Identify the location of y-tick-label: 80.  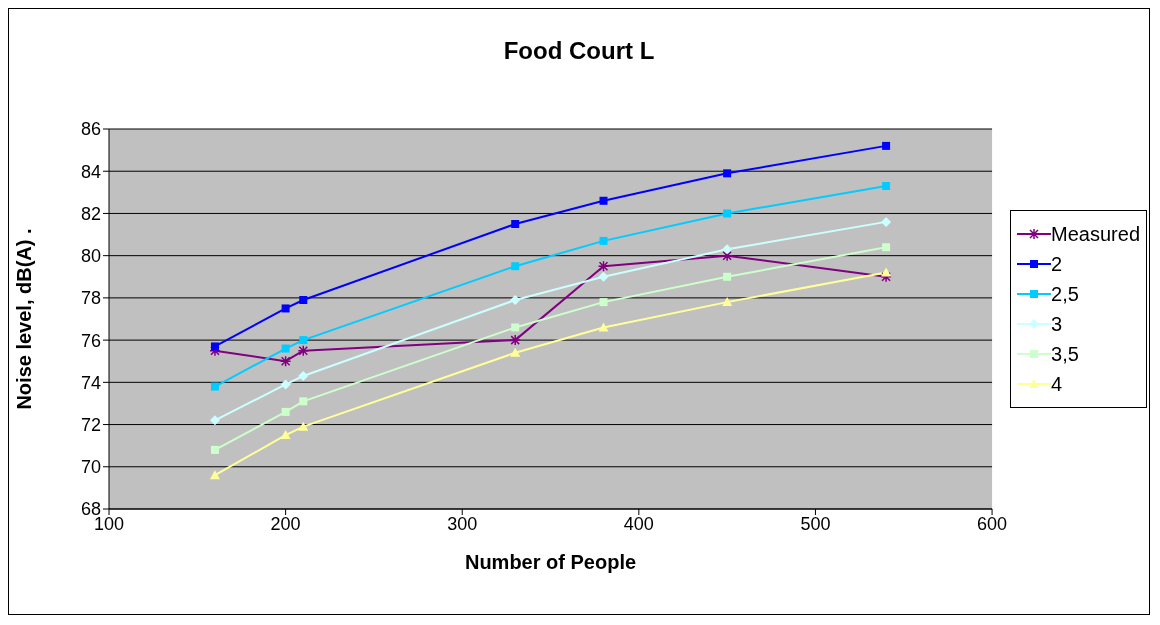
(90, 256).